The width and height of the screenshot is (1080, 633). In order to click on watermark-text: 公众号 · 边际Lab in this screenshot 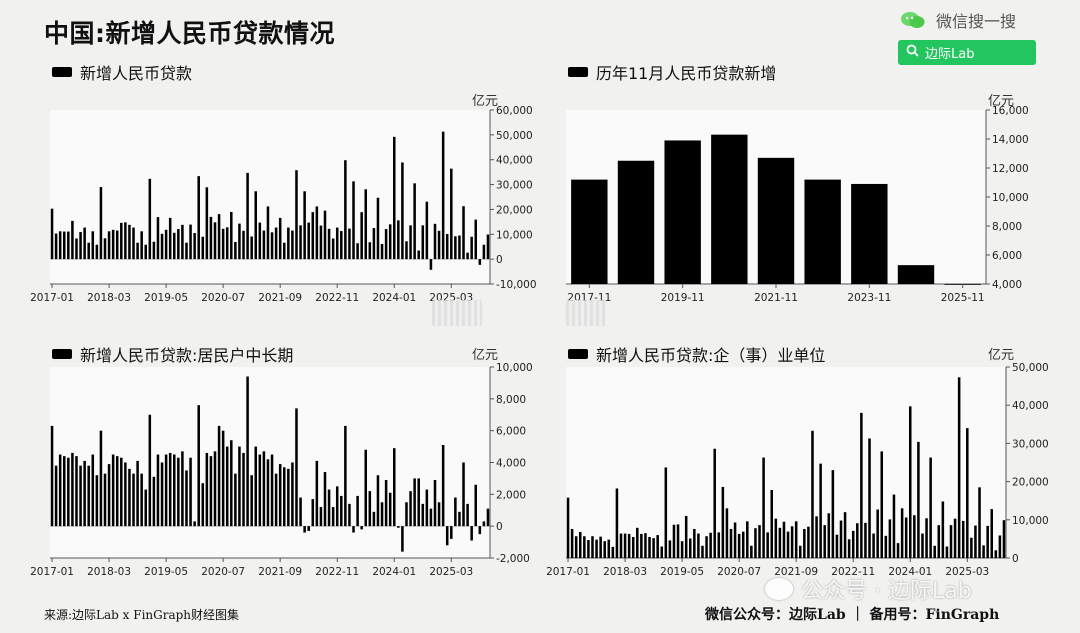, I will do `click(886, 591)`.